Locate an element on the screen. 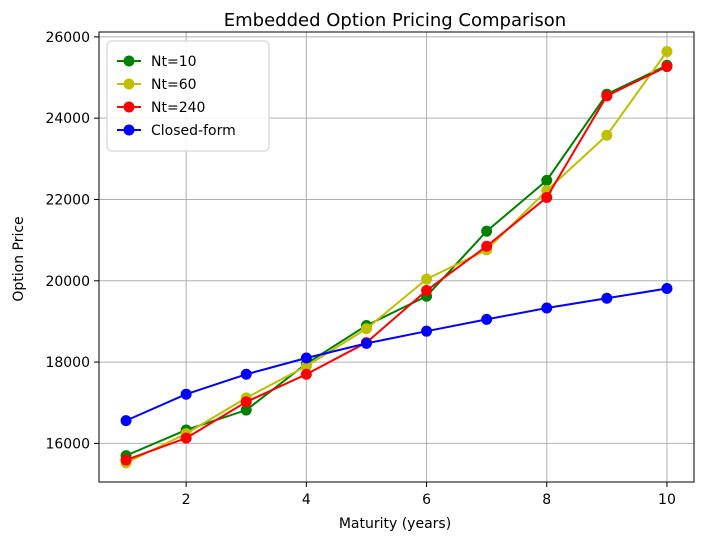 Image resolution: width=701 pixels, height=537 pixels. legend-label-nt-10: Nt=10 is located at coordinates (174, 62).